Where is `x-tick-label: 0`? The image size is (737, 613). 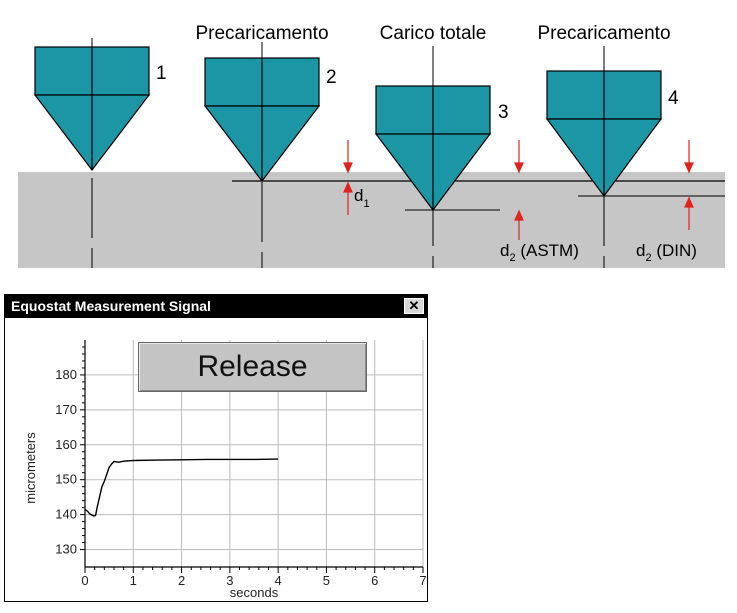 x-tick-label: 0 is located at coordinates (84, 580).